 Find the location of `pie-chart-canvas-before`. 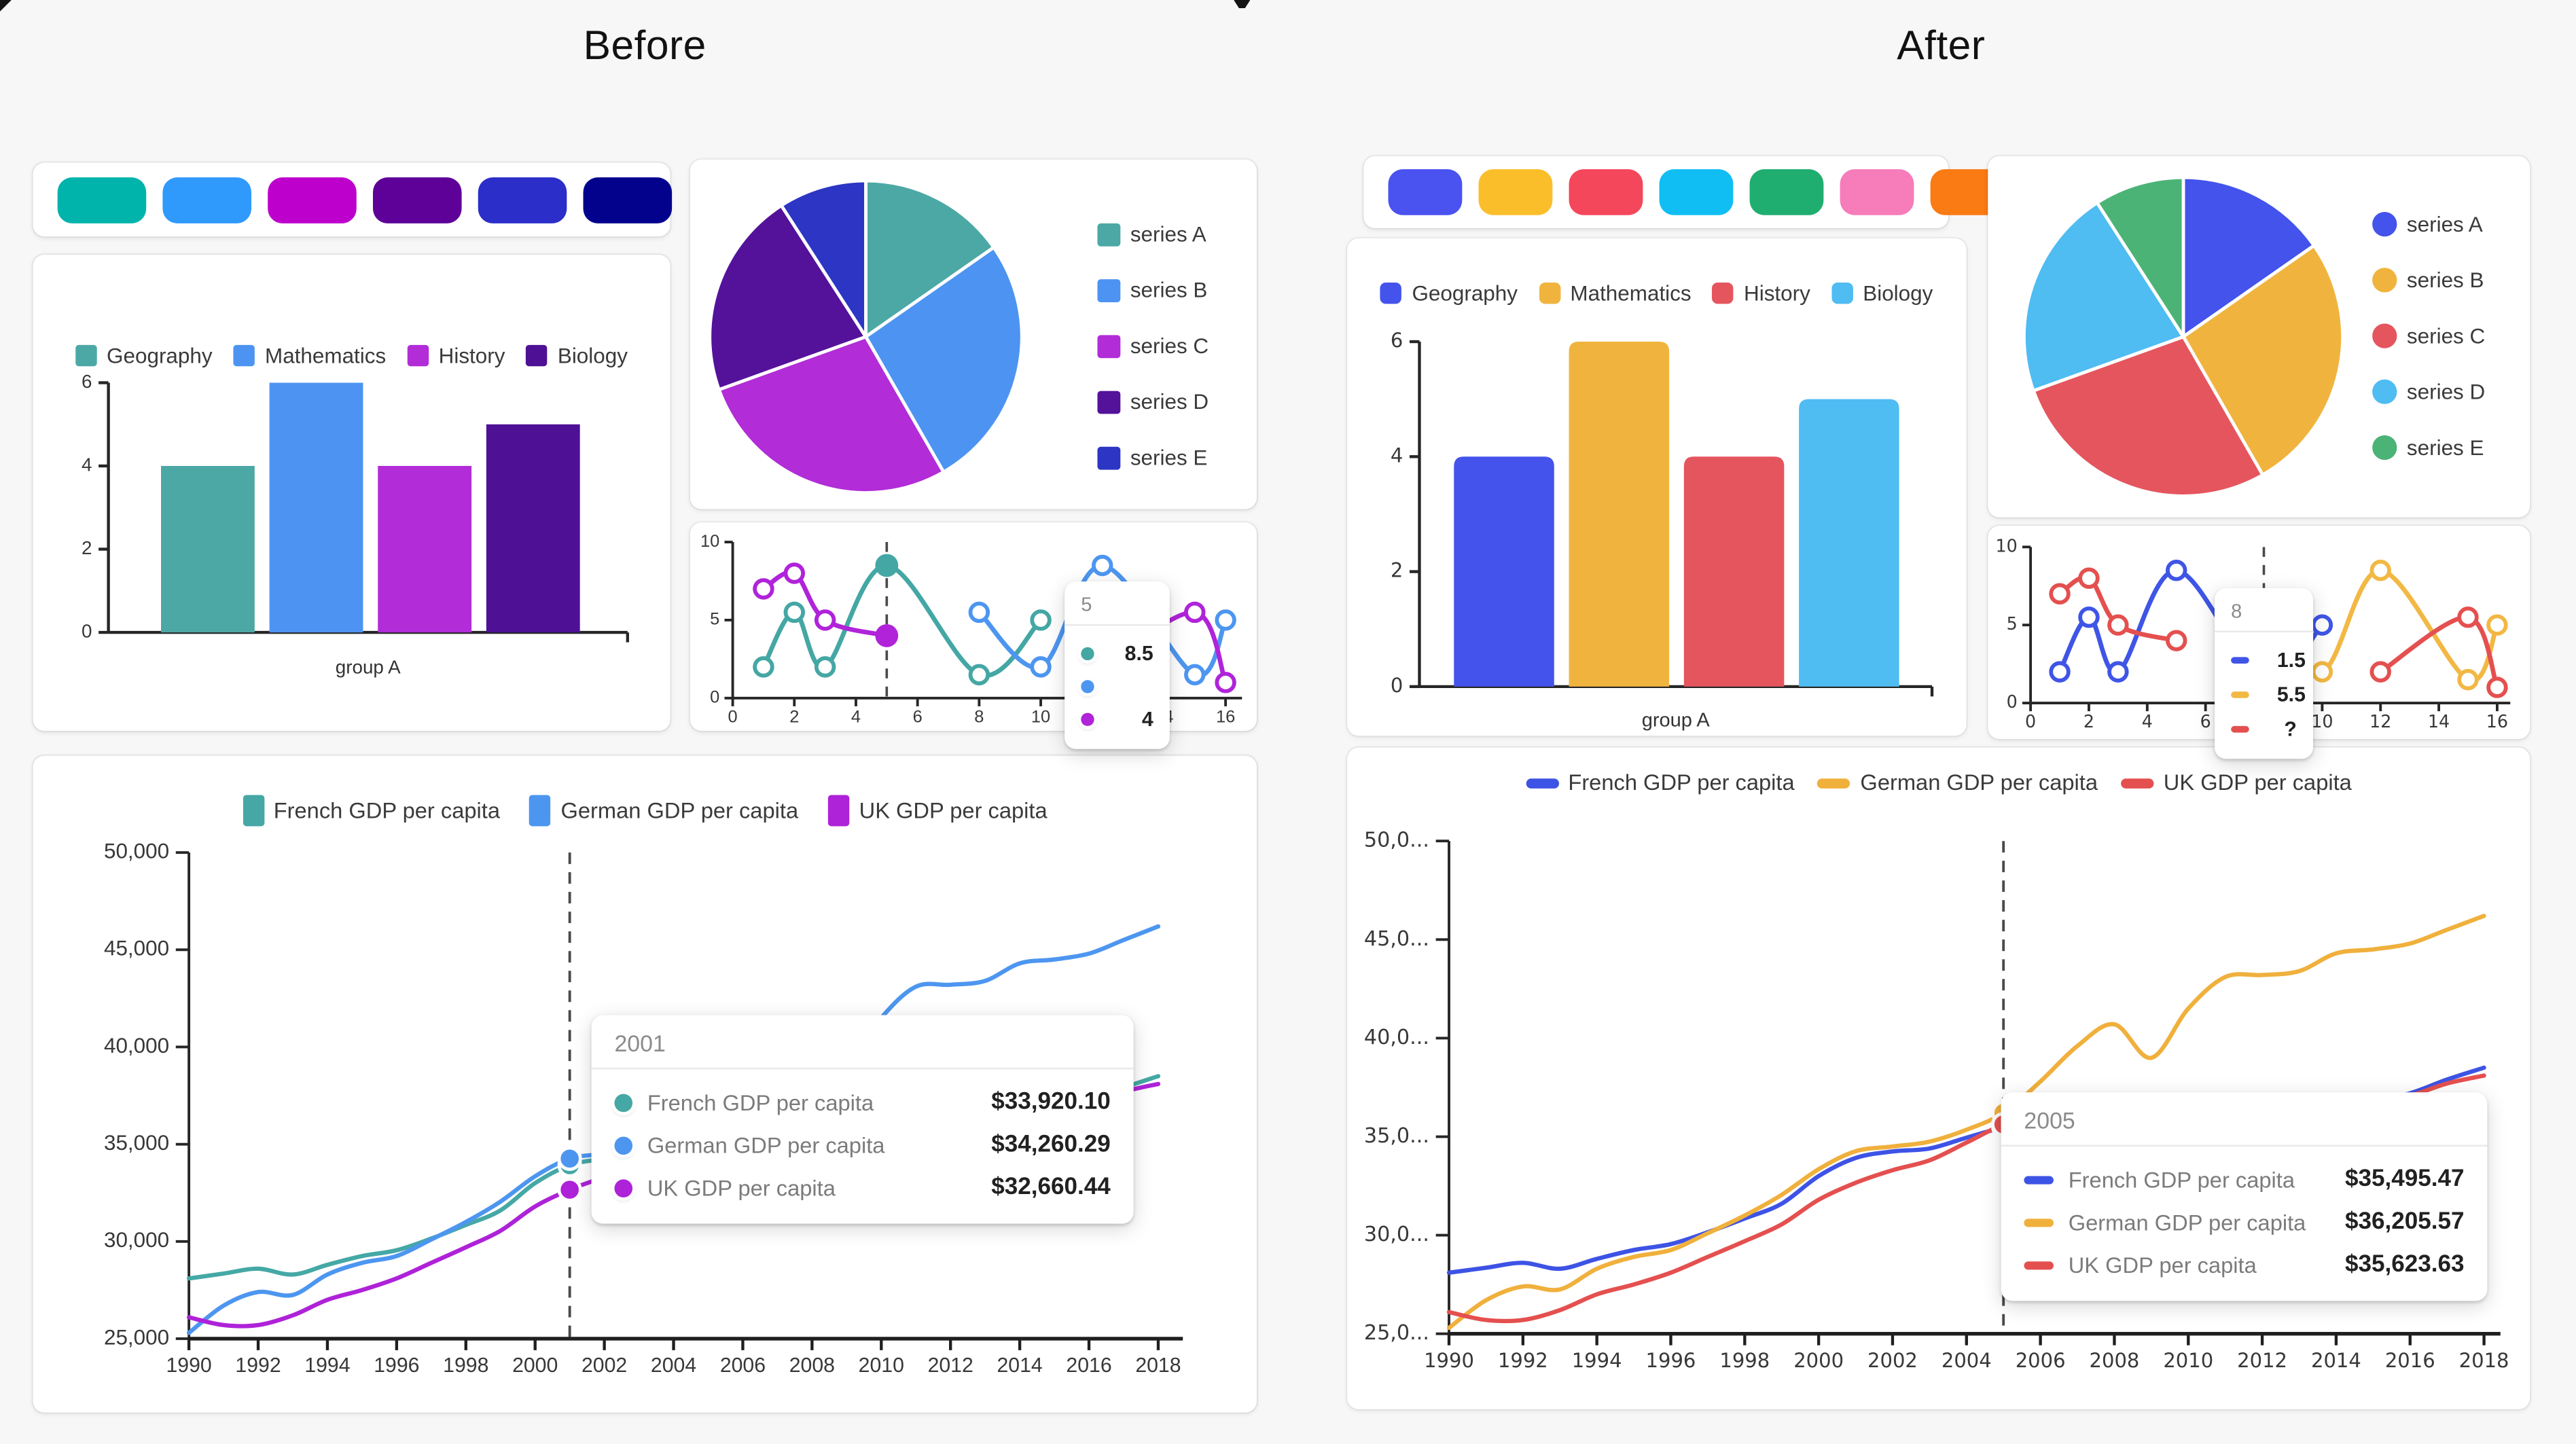

pie-chart-canvas-before is located at coordinates (974, 334).